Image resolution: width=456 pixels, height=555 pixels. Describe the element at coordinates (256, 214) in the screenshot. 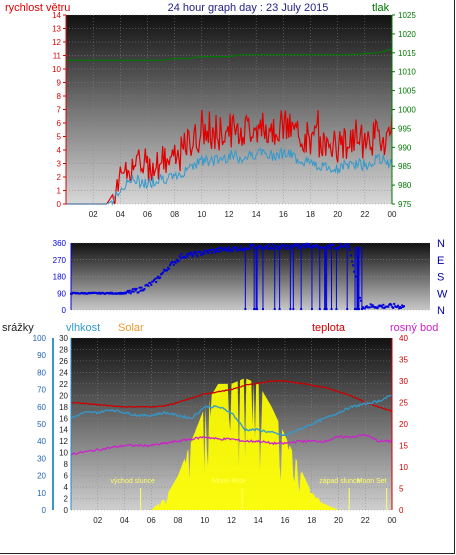

I see `x-tick: 14` at that location.